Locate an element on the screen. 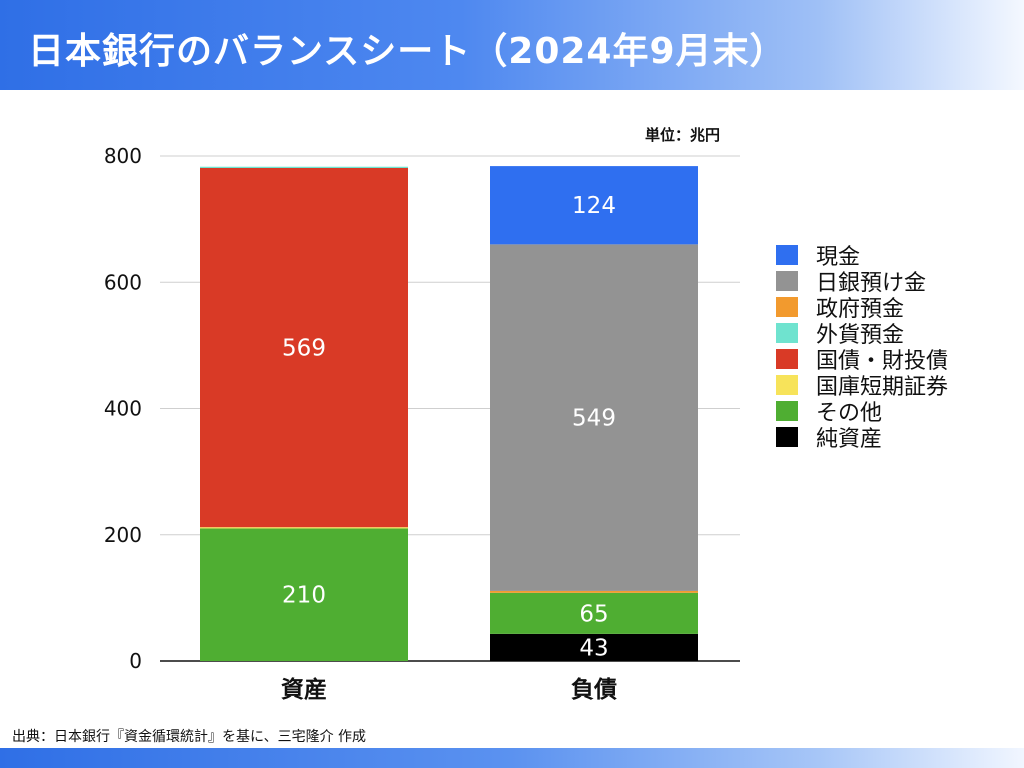 The image size is (1024, 768). x-category-label: 資産 is located at coordinates (304, 689).